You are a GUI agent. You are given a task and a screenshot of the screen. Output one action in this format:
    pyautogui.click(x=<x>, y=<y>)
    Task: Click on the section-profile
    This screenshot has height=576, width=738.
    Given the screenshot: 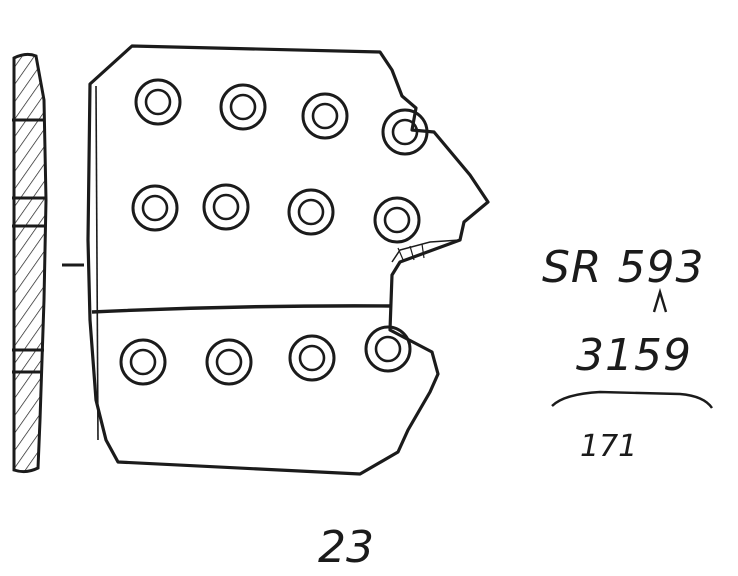 What is the action you would take?
    pyautogui.click(x=48, y=263)
    